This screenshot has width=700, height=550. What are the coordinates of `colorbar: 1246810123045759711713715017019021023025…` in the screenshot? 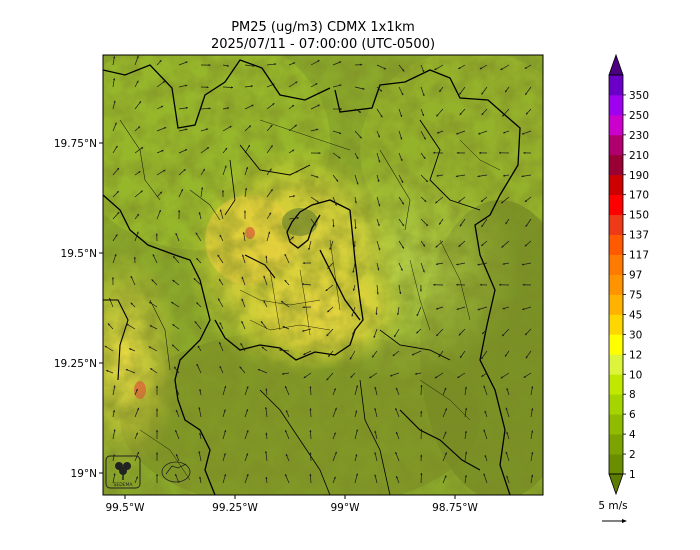 It's located at (628, 274).